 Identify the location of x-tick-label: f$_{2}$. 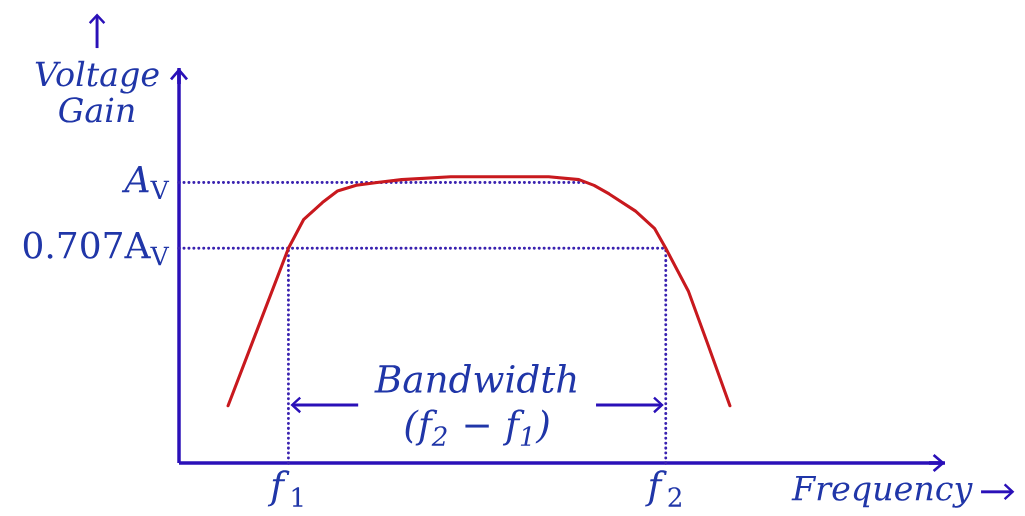
(663, 488).